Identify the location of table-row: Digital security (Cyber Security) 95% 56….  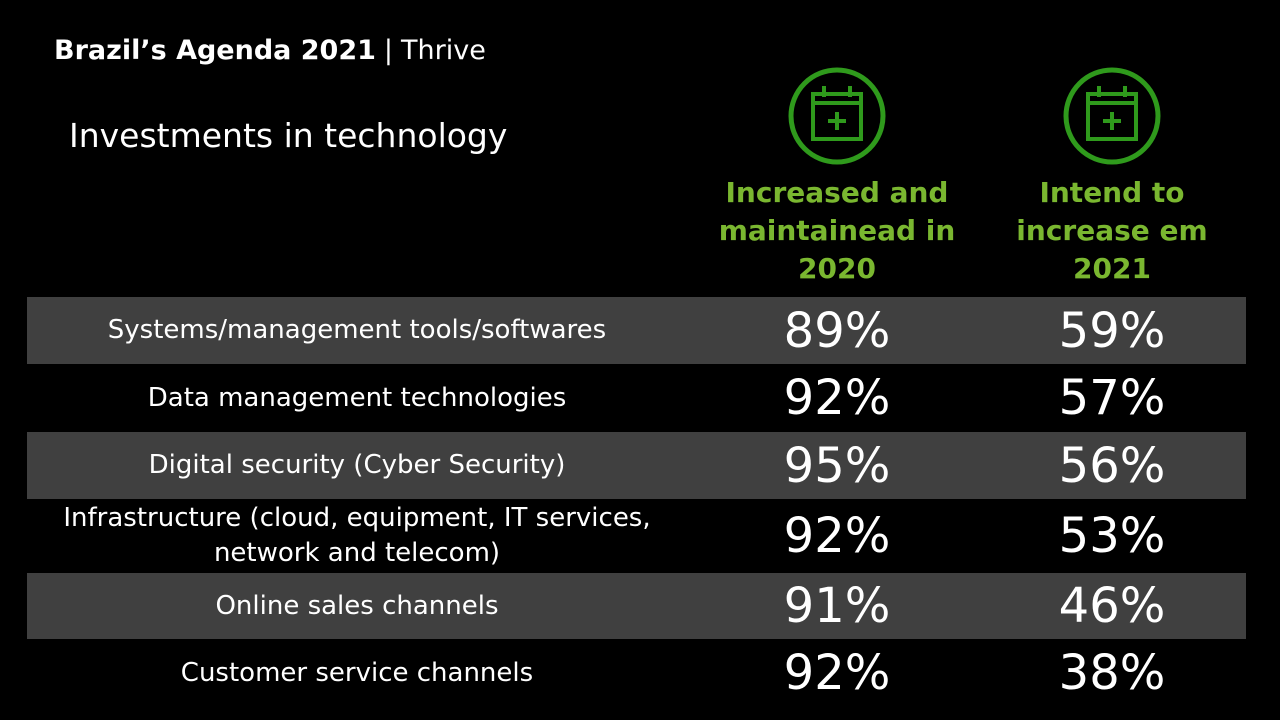
(636, 465).